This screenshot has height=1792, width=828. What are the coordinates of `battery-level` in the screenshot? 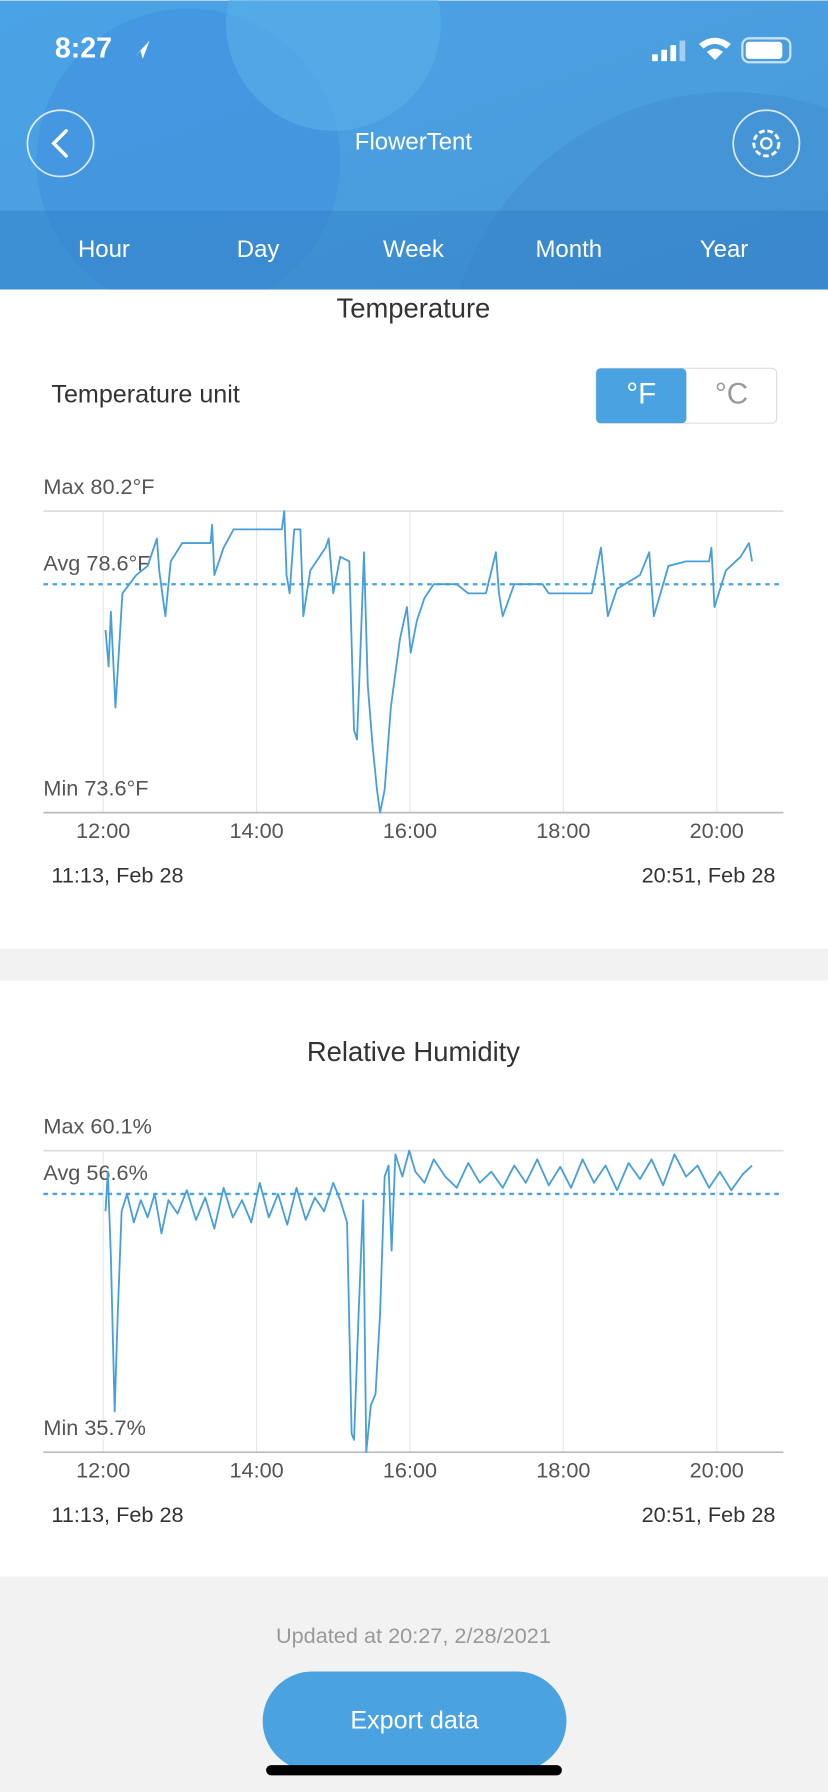 It's located at (764, 50).